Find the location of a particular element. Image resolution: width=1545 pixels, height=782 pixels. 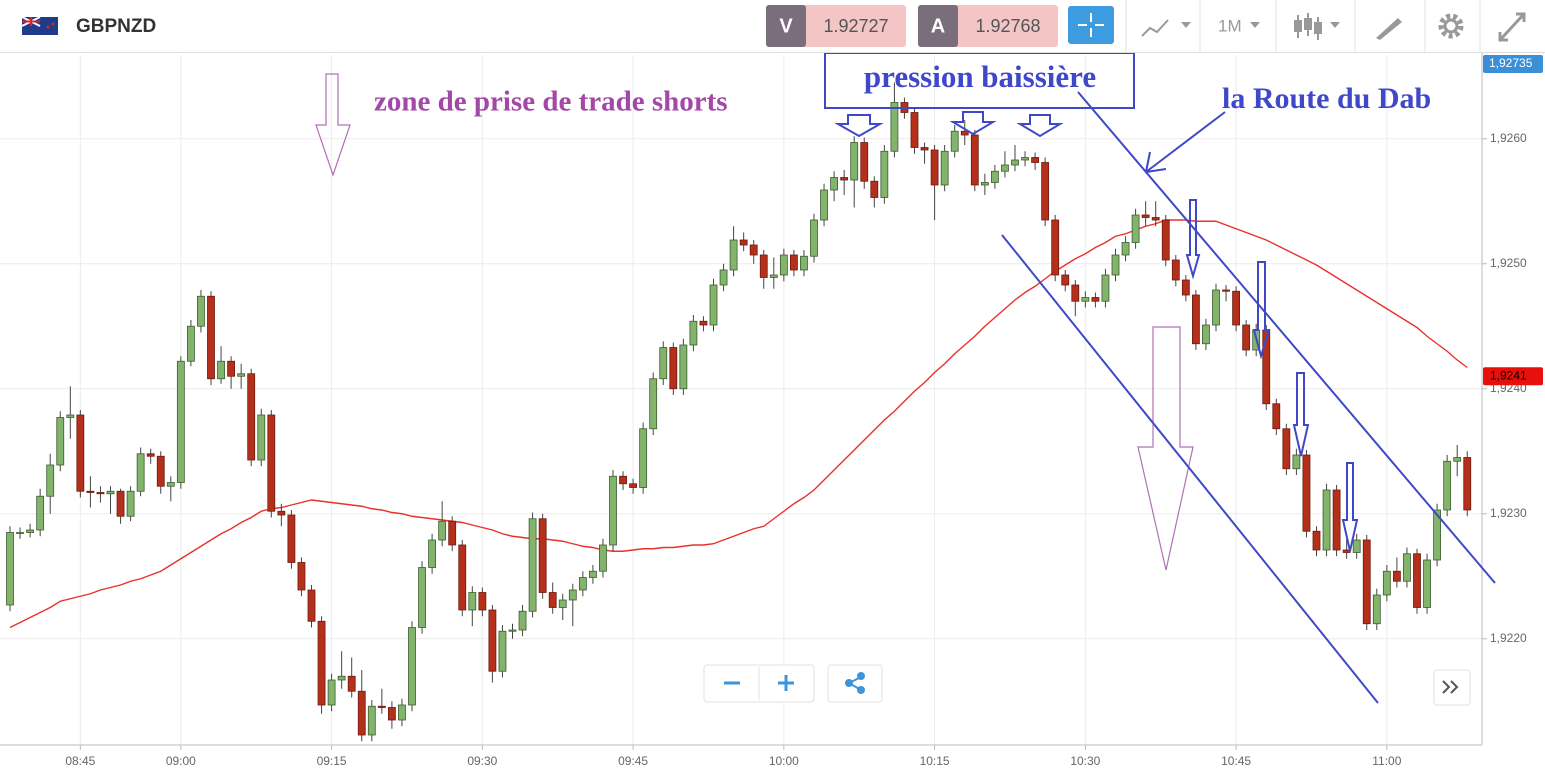

pointer-line is located at coordinates (1185, 142).